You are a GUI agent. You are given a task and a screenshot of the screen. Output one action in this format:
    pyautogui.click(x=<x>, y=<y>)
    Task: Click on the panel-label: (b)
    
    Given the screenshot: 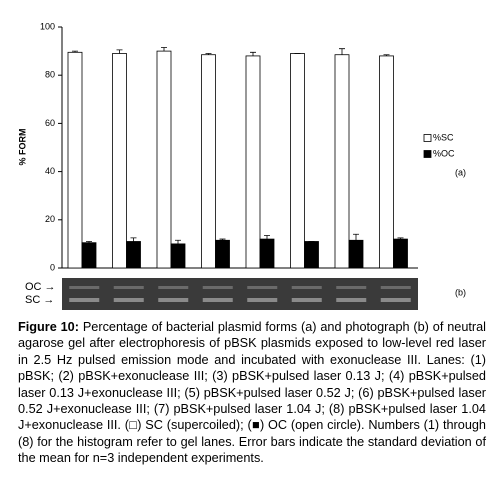 What is the action you would take?
    pyautogui.click(x=460, y=292)
    